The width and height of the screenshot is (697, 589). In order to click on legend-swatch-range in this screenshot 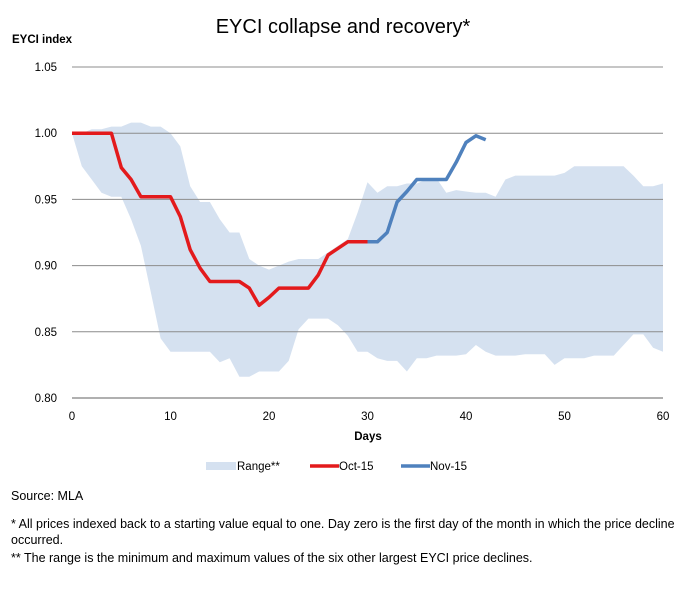, I will do `click(221, 466)`.